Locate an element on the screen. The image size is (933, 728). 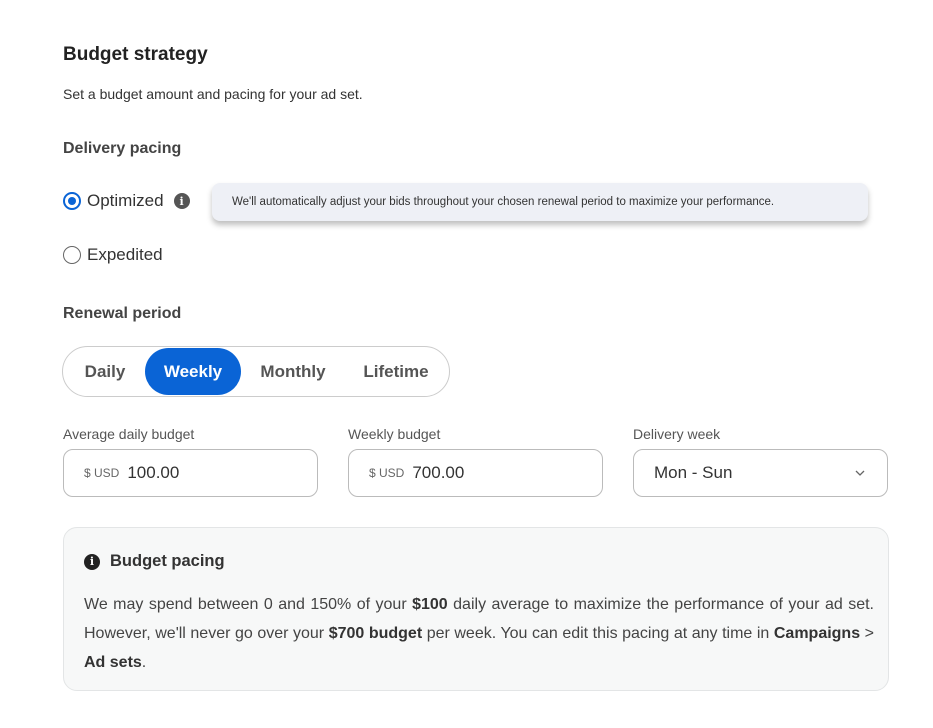
radio-expedited: Expedited is located at coordinates (113, 255).